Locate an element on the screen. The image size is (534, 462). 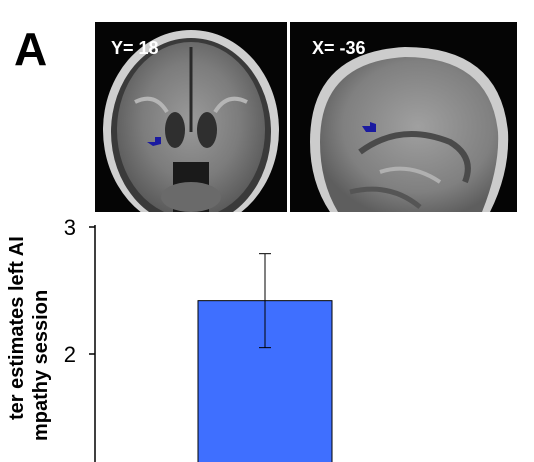
roi-marker-coronal is located at coordinates (154, 141).